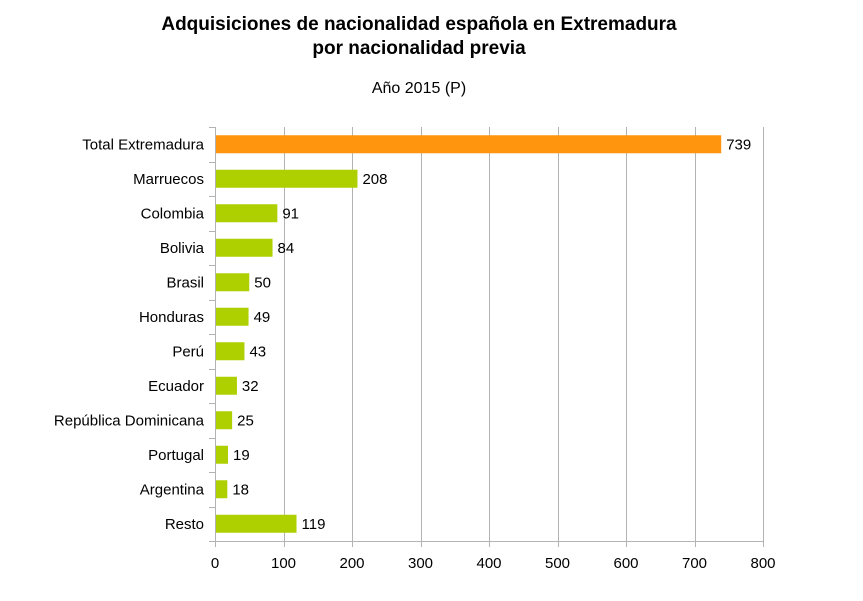  What do you see at coordinates (173, 213) in the screenshot?
I see `category-label: Colombia` at bounding box center [173, 213].